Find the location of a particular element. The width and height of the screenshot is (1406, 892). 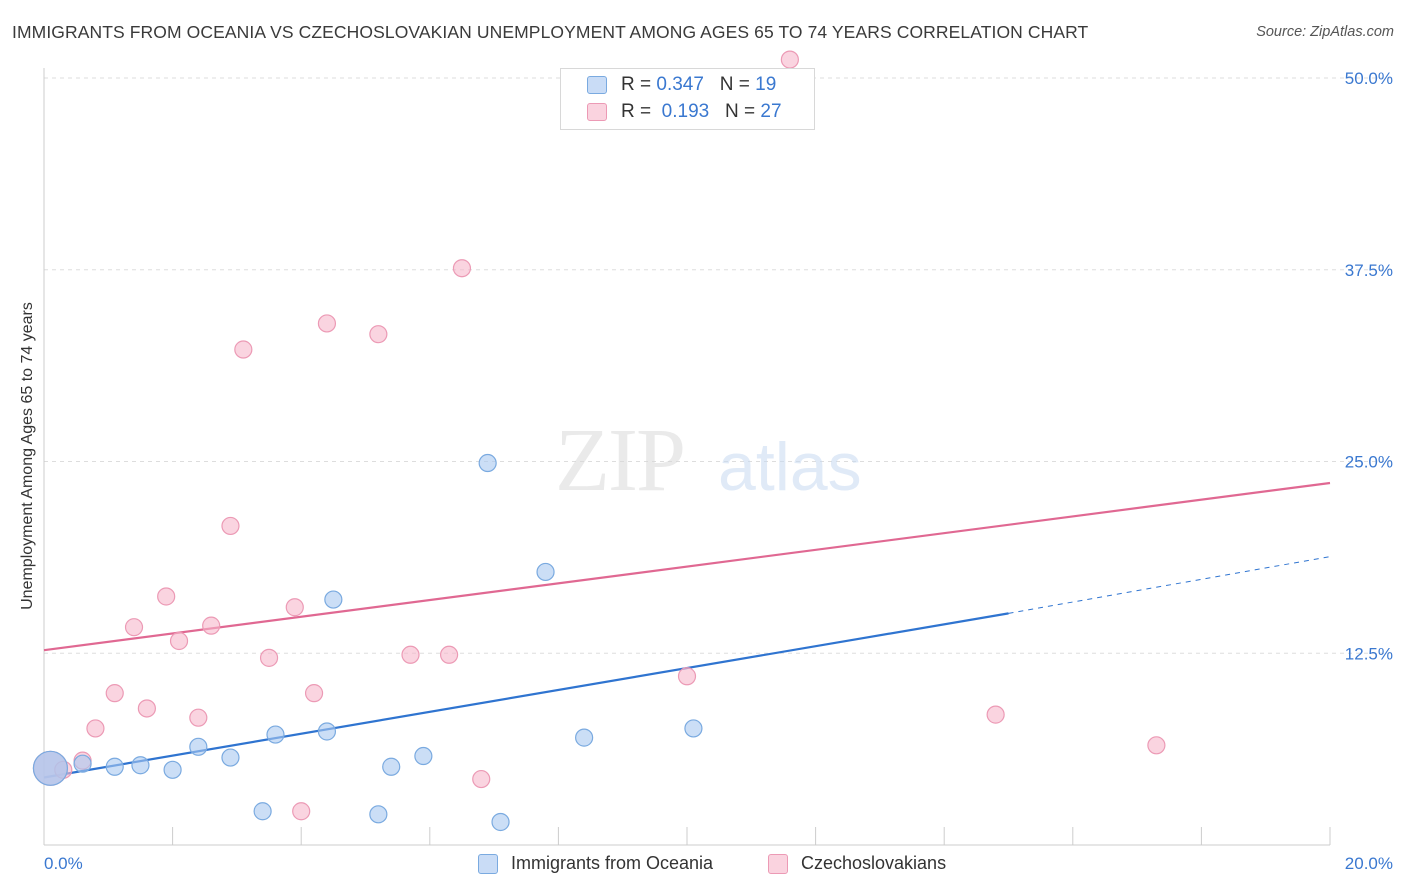

legend-swatch-oceania is located at coordinates (597, 85).